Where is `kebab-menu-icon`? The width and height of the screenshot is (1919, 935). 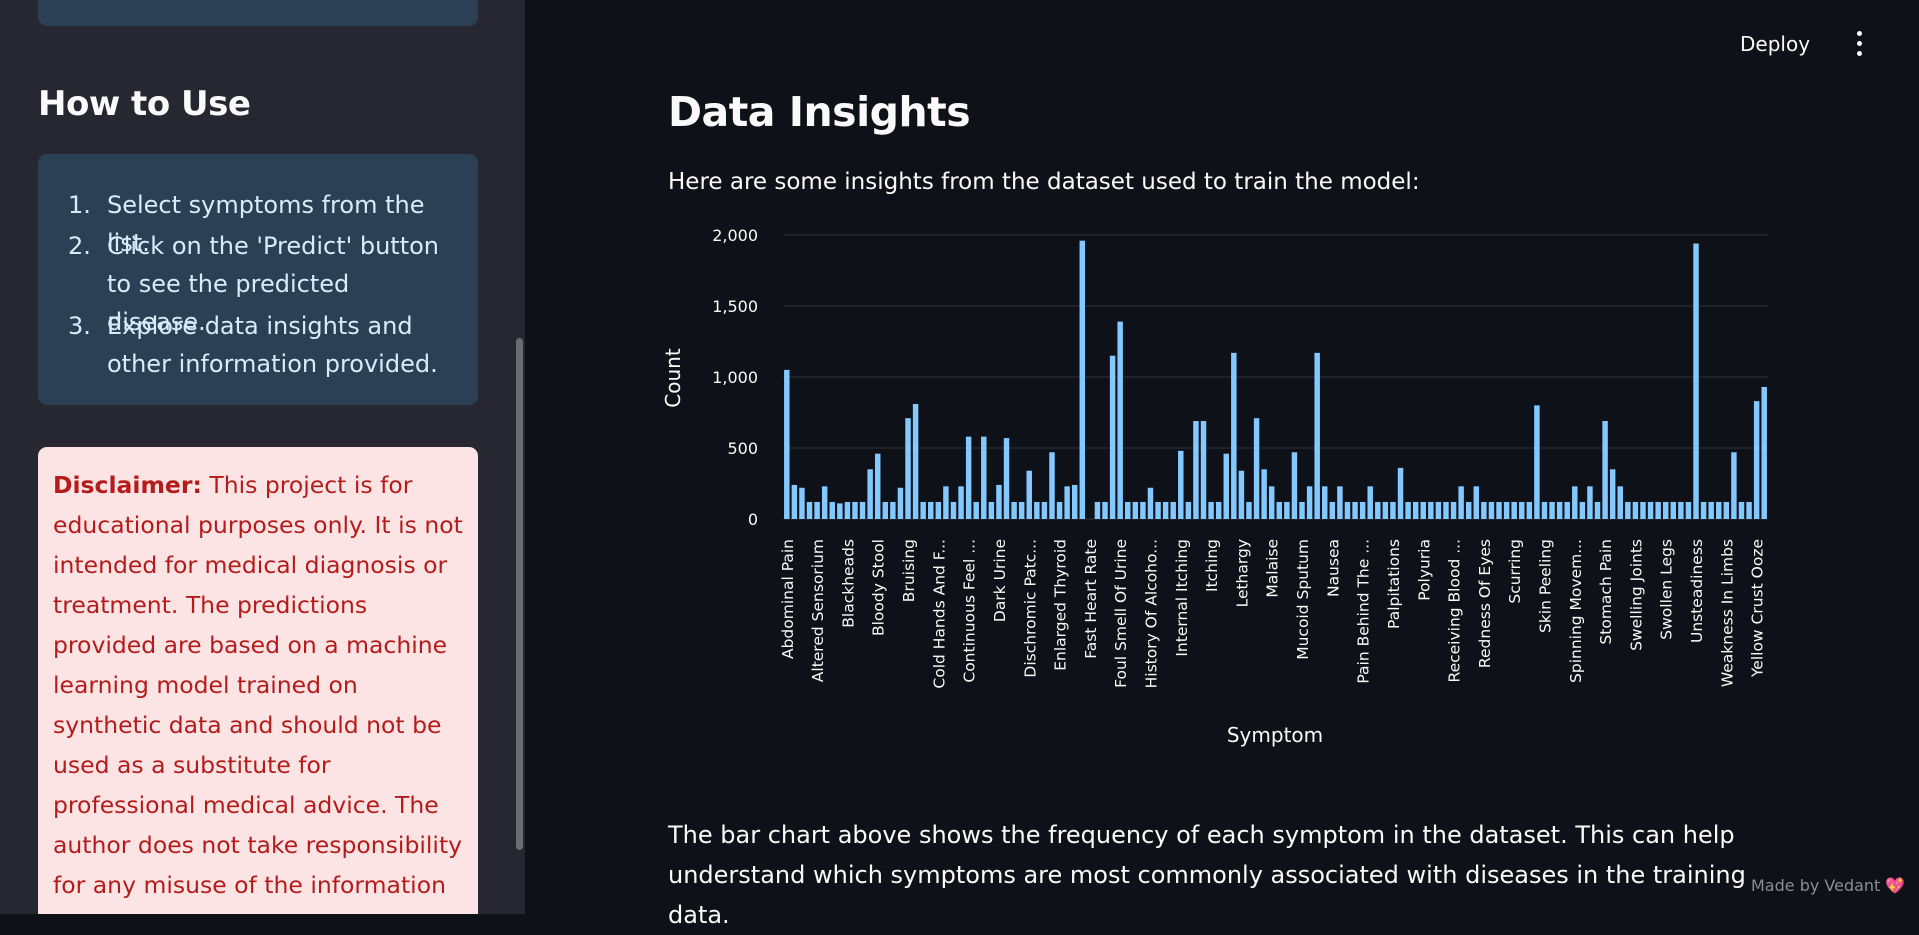
kebab-menu-icon is located at coordinates (1860, 44).